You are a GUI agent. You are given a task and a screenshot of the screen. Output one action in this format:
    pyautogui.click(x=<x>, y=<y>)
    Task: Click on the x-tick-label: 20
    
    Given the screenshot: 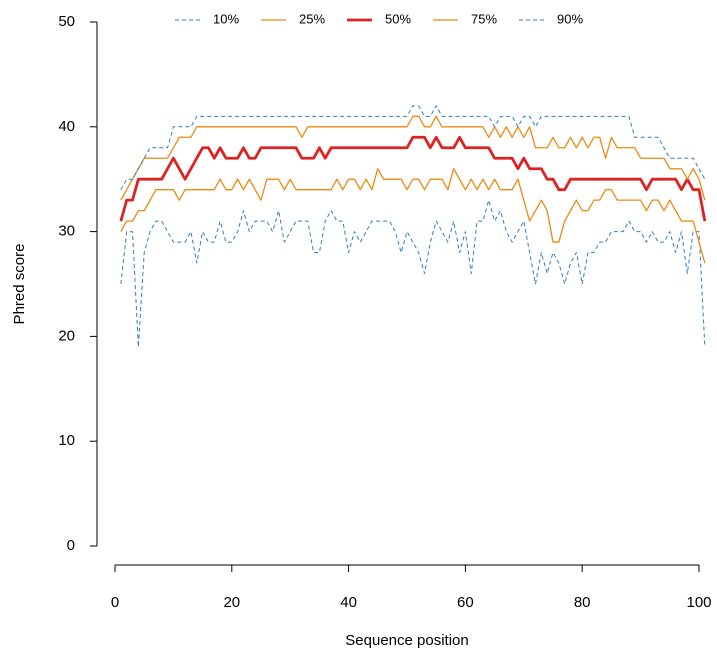 What is the action you would take?
    pyautogui.click(x=231, y=602)
    